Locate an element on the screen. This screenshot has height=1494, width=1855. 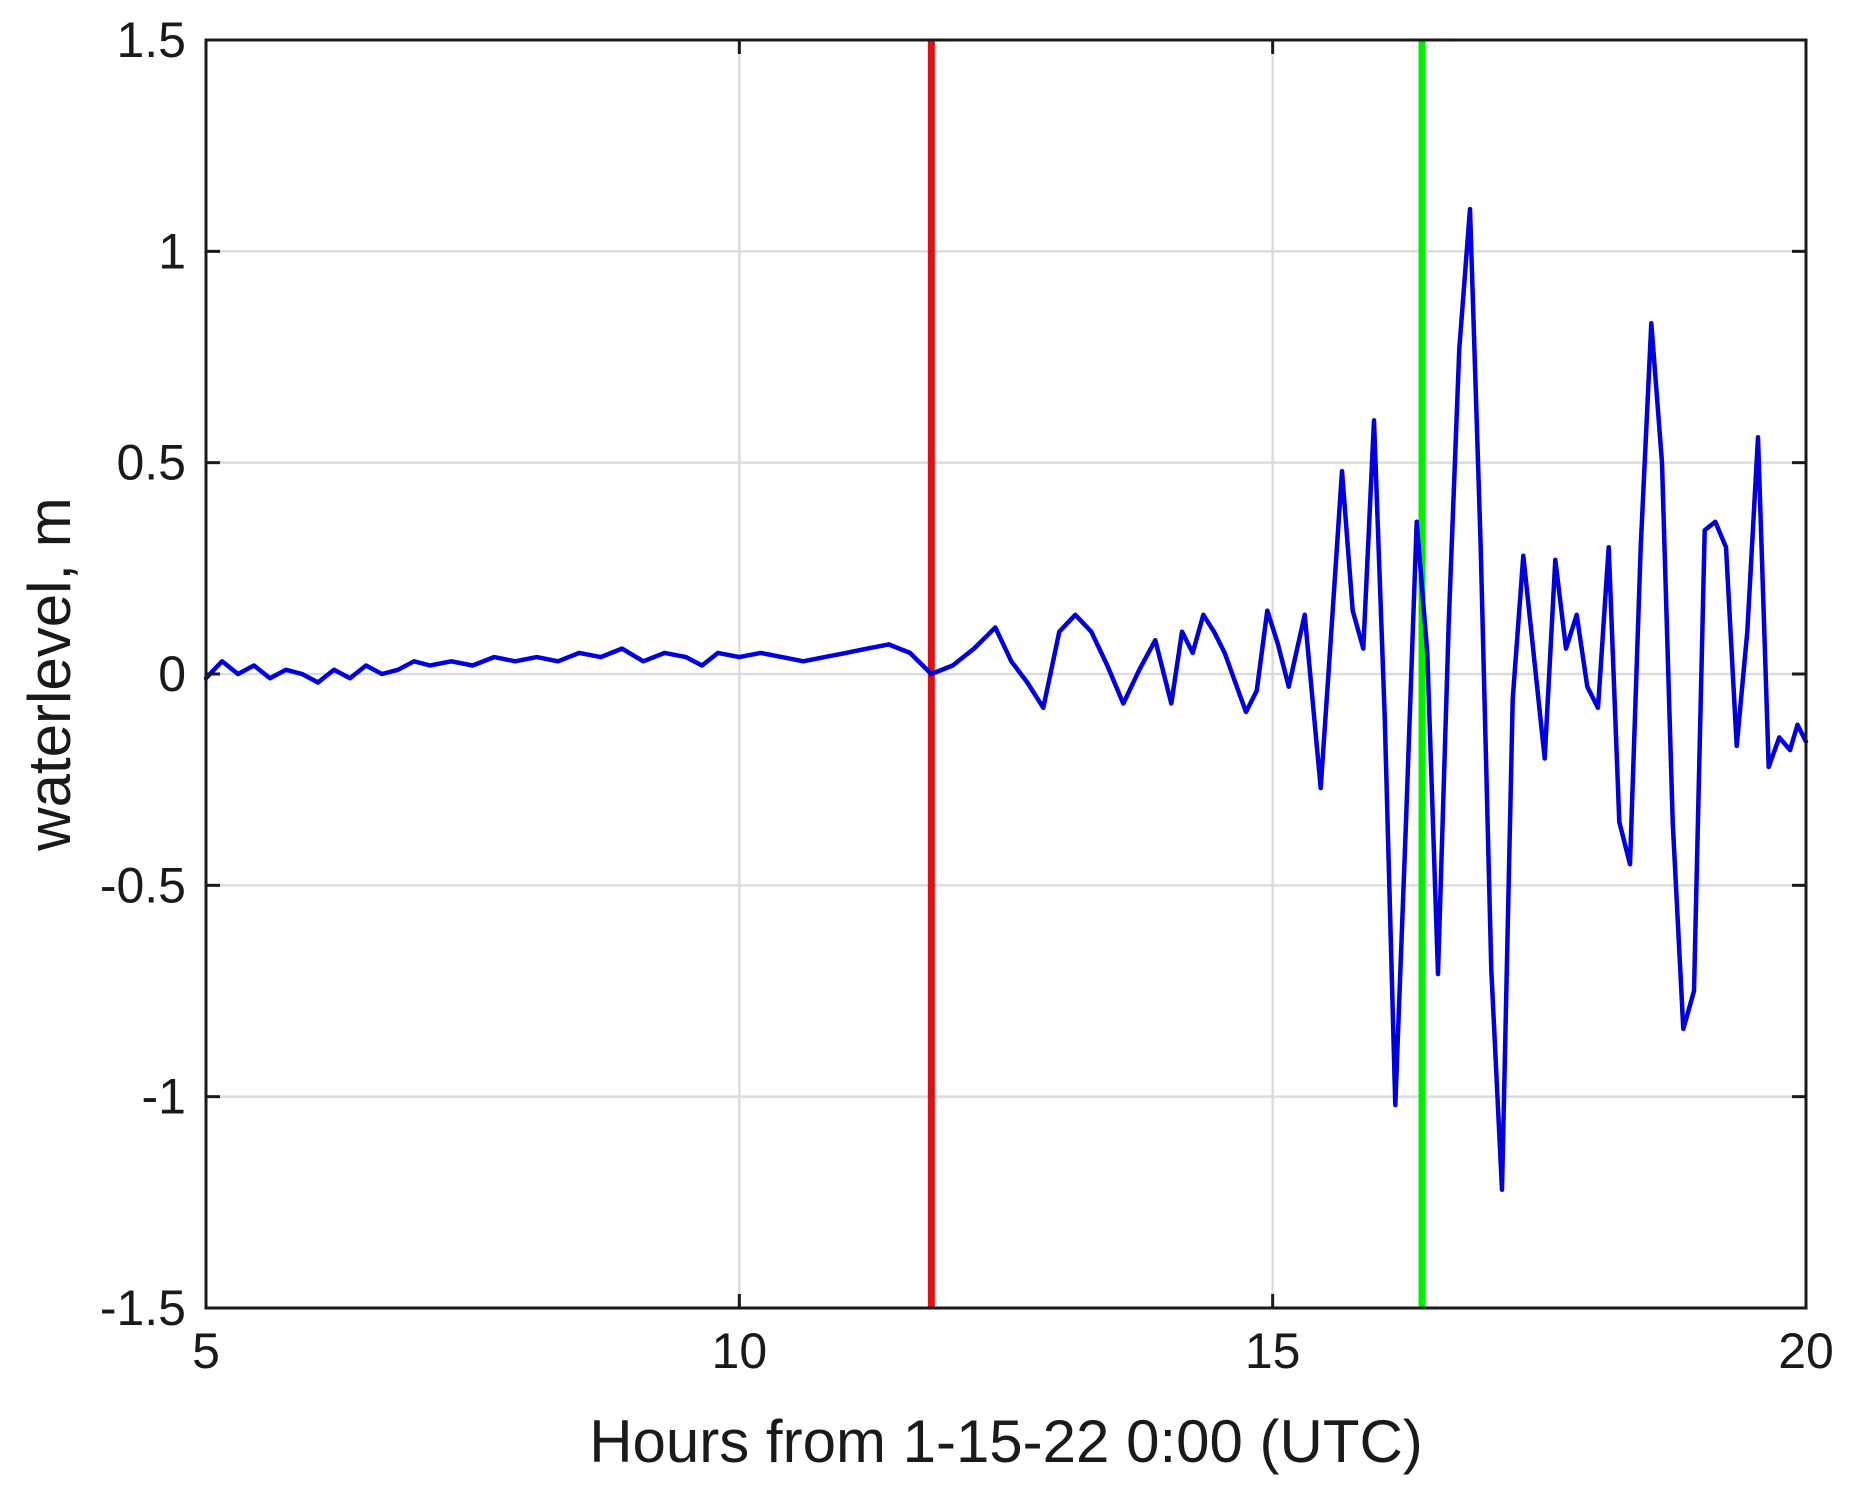
x-tick-label: 20 is located at coordinates (1806, 1351).